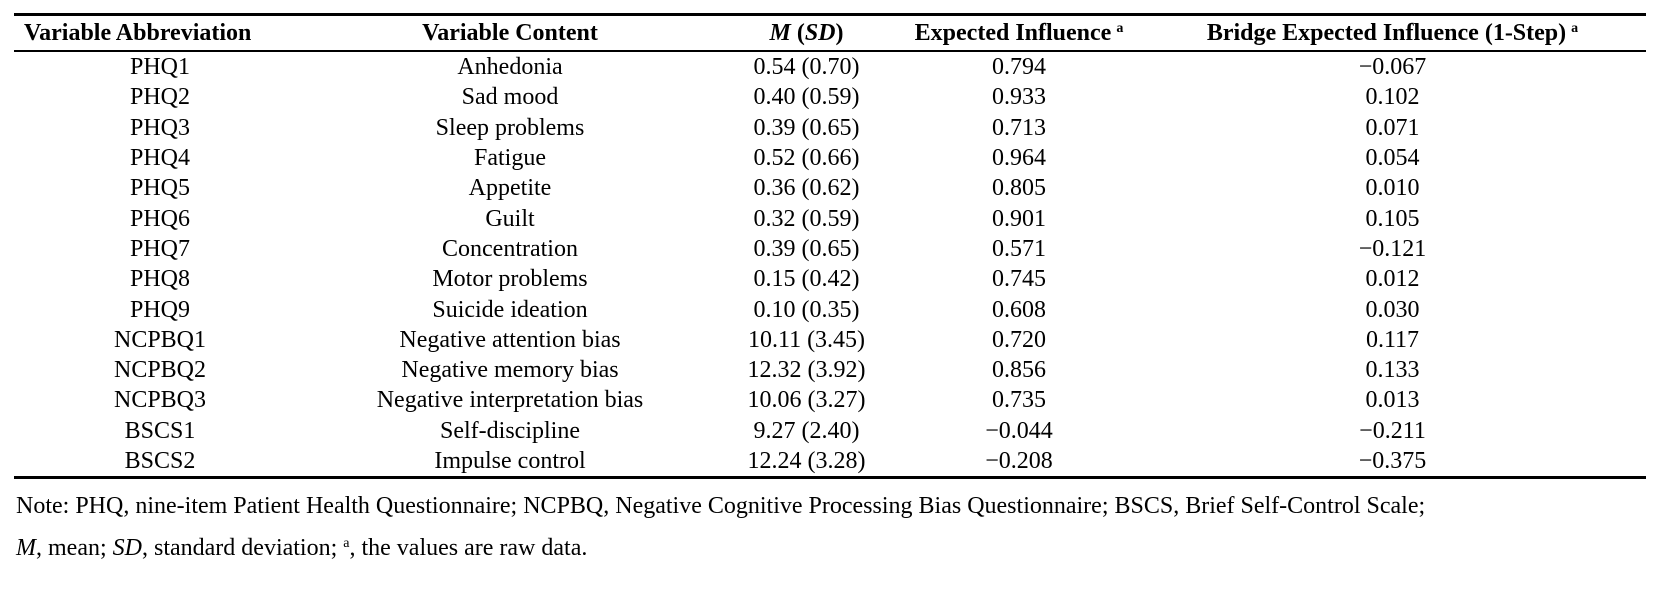 This screenshot has width=1659, height=590. What do you see at coordinates (1392, 188) in the screenshot?
I see `cell-bei: 0.010` at bounding box center [1392, 188].